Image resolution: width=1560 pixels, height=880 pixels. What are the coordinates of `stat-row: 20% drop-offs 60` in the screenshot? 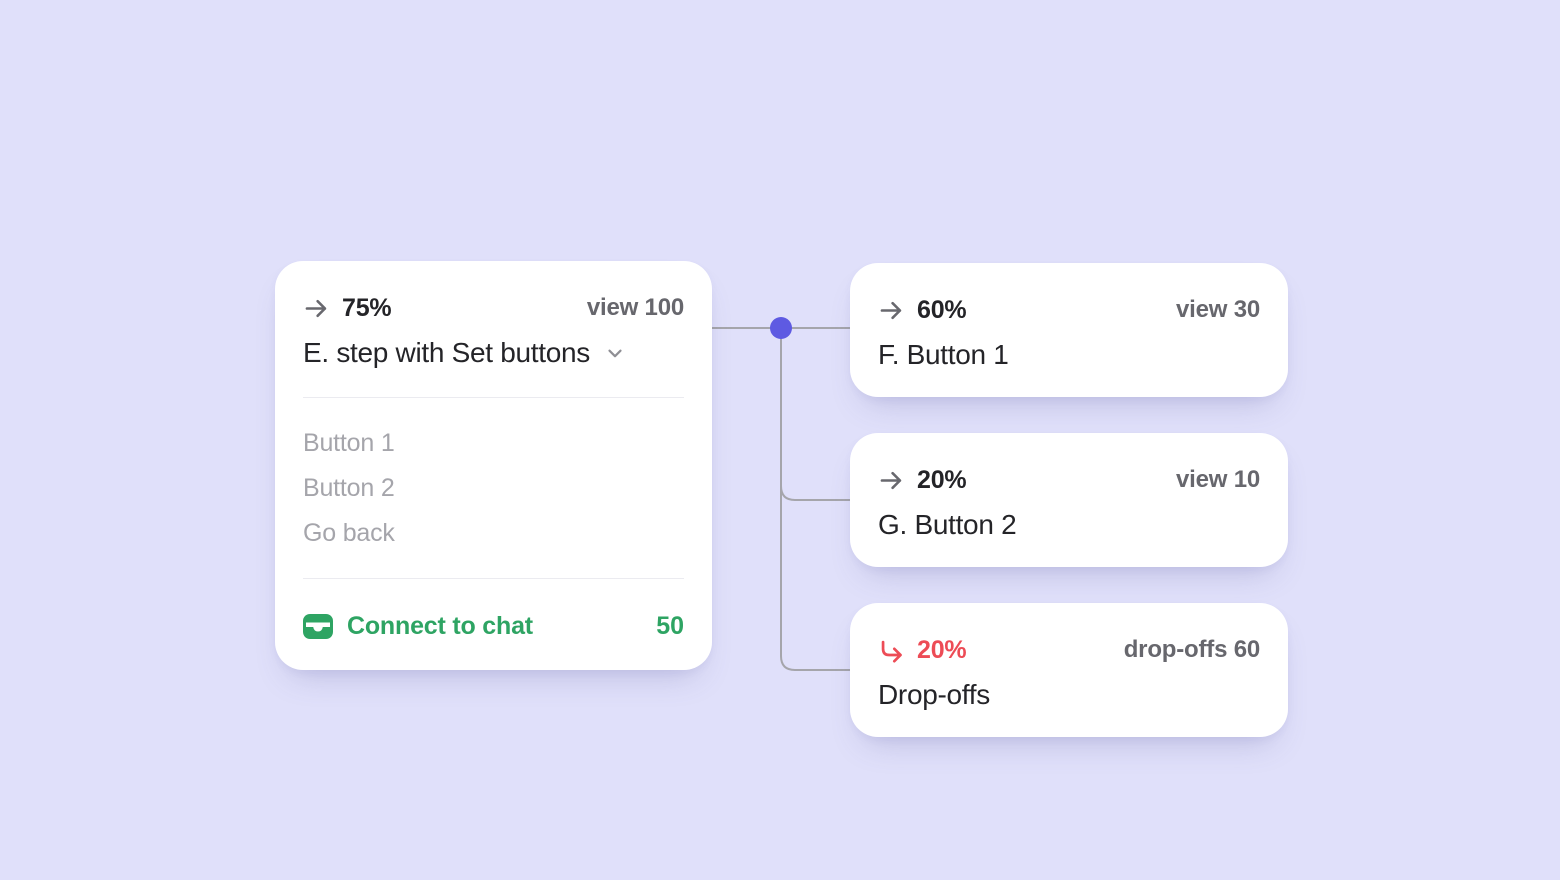 It's located at (1069, 650).